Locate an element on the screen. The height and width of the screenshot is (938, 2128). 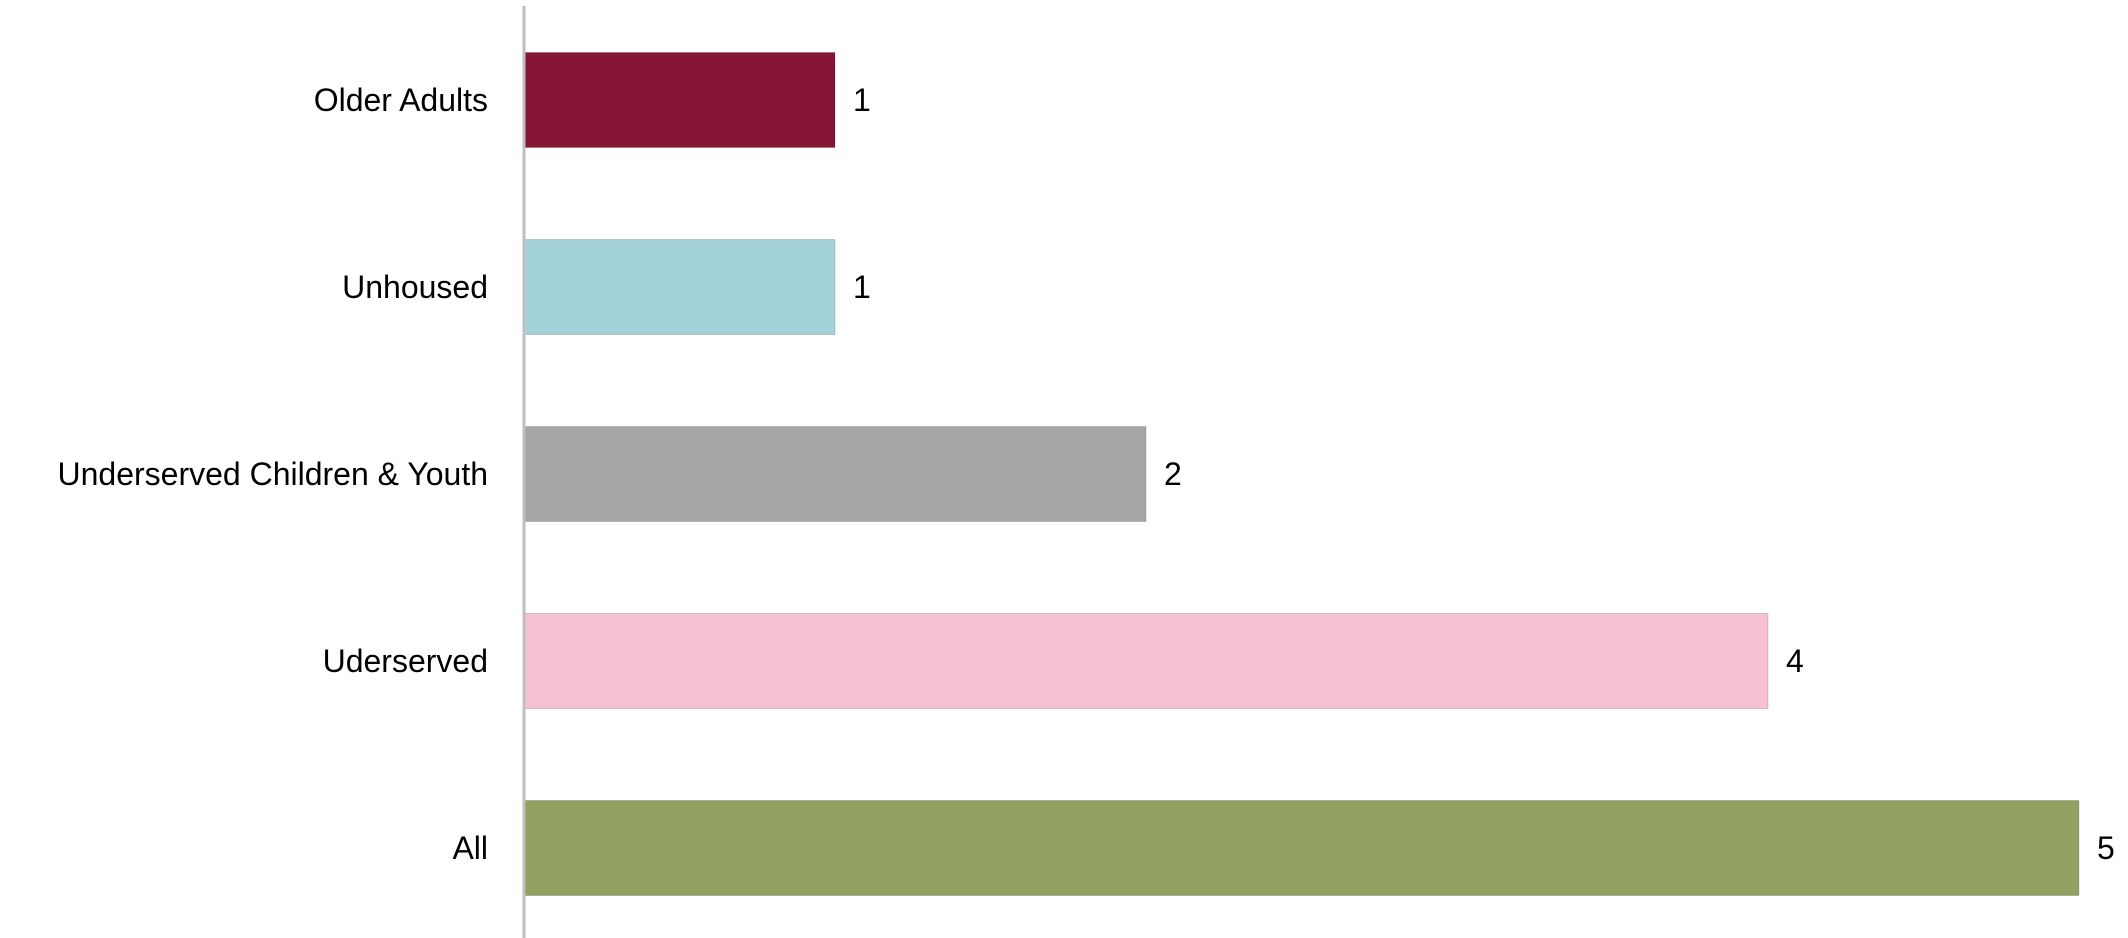
data-label: 5 is located at coordinates (2106, 848).